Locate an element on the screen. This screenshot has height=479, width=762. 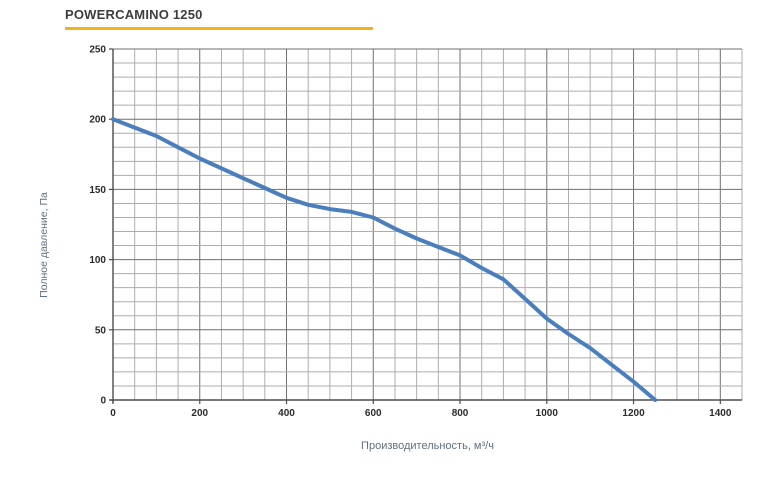
y-tick-label: 250 is located at coordinates (97, 50).